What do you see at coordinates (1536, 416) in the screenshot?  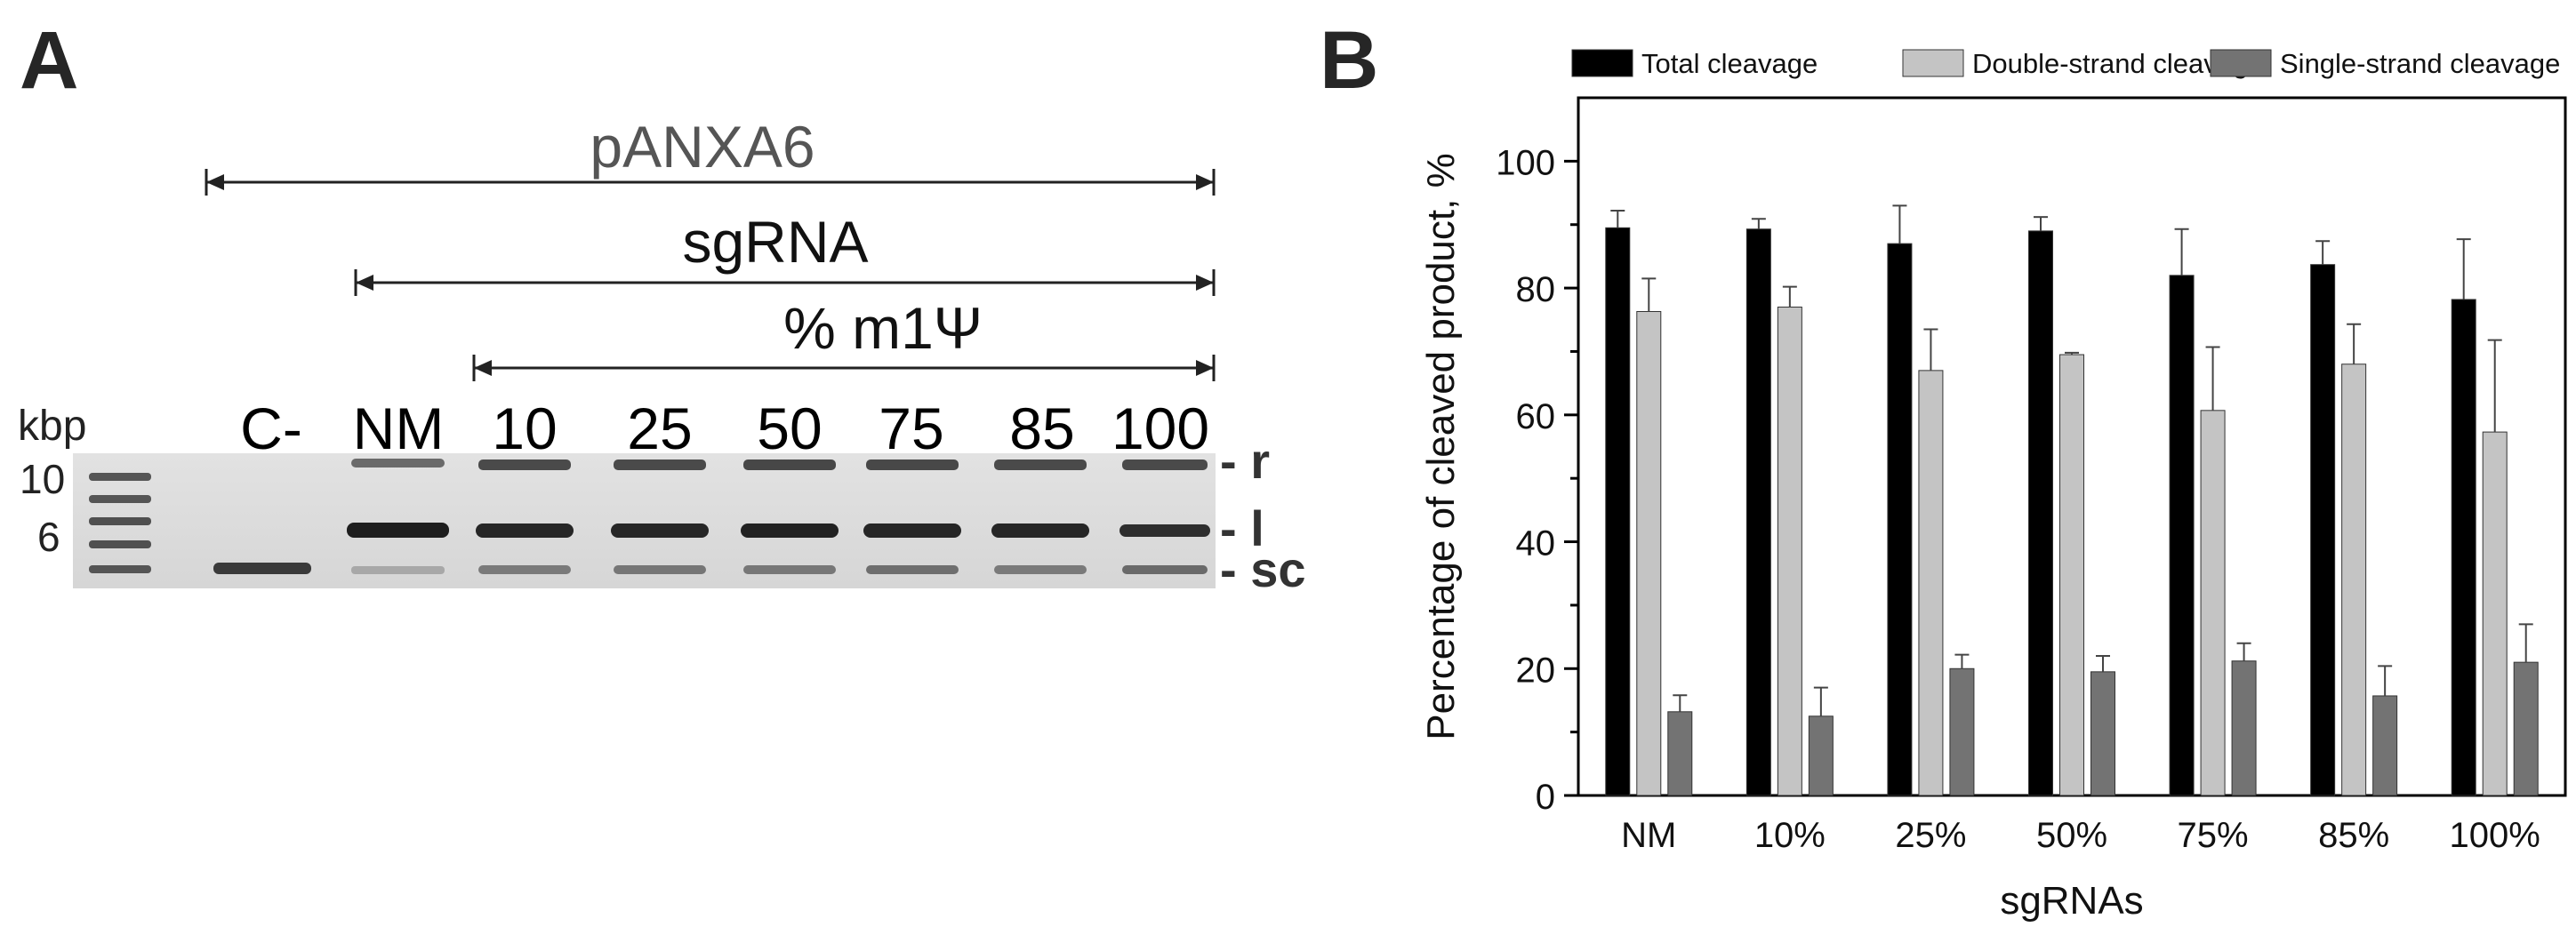 I see `y-tick-label: 60` at bounding box center [1536, 416].